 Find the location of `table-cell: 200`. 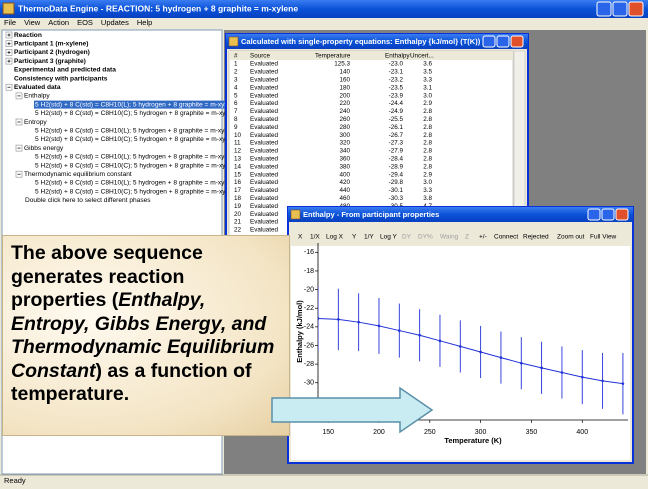

table-cell: 200 is located at coordinates (344, 95).